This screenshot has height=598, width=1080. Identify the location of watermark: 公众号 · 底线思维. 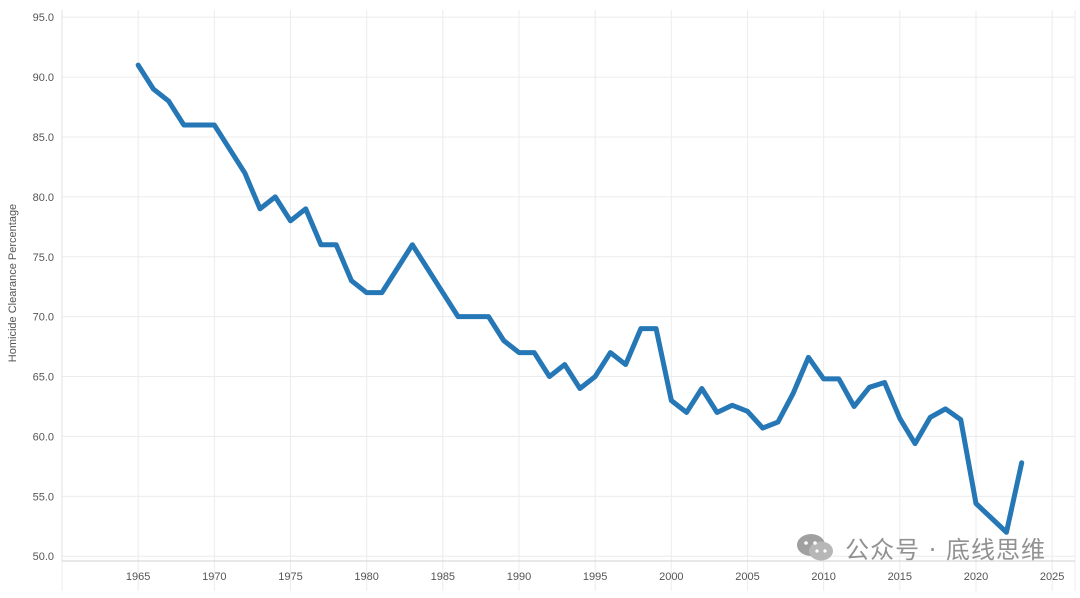
(920, 547).